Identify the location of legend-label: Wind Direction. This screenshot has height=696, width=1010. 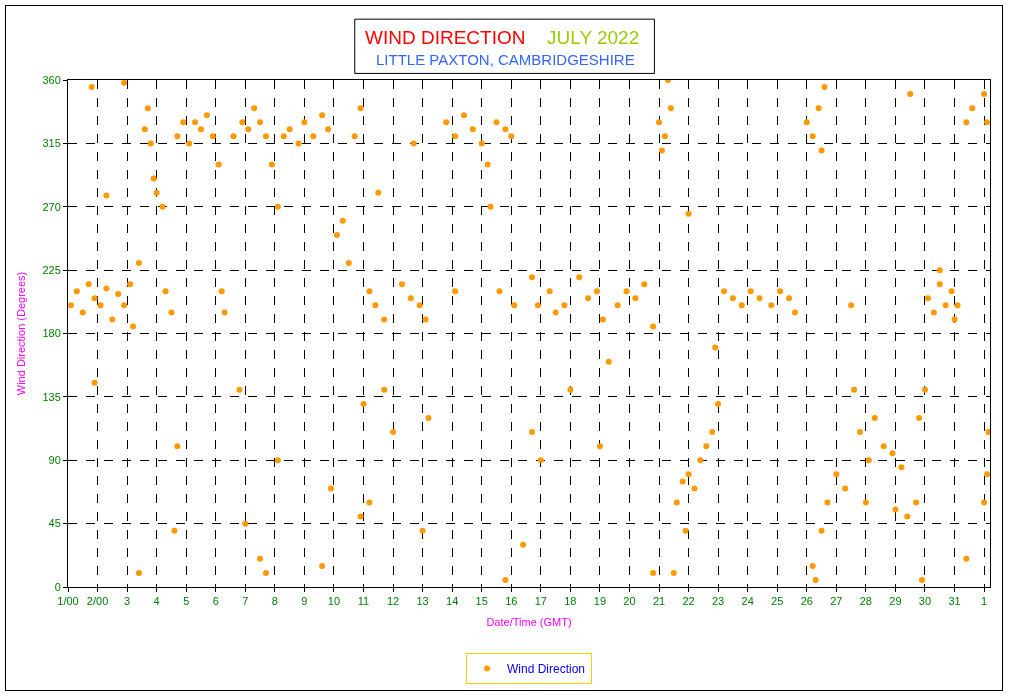
(546, 669).